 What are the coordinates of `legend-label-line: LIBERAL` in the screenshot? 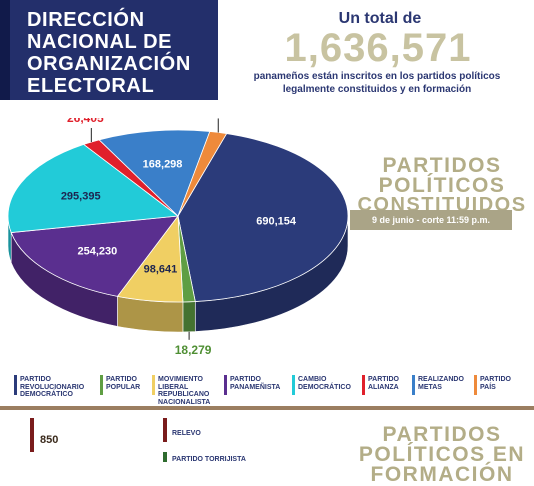 It's located at (173, 387).